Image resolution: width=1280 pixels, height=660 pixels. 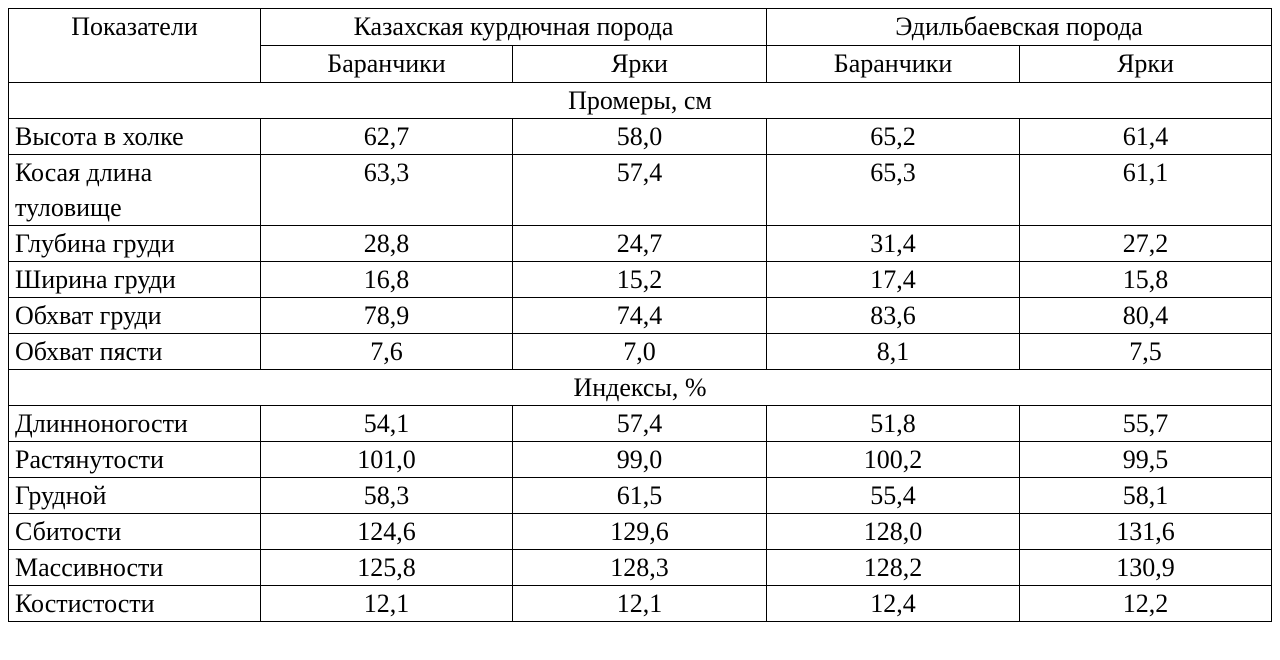 I want to click on table-cell: 55,4, so click(x=893, y=495).